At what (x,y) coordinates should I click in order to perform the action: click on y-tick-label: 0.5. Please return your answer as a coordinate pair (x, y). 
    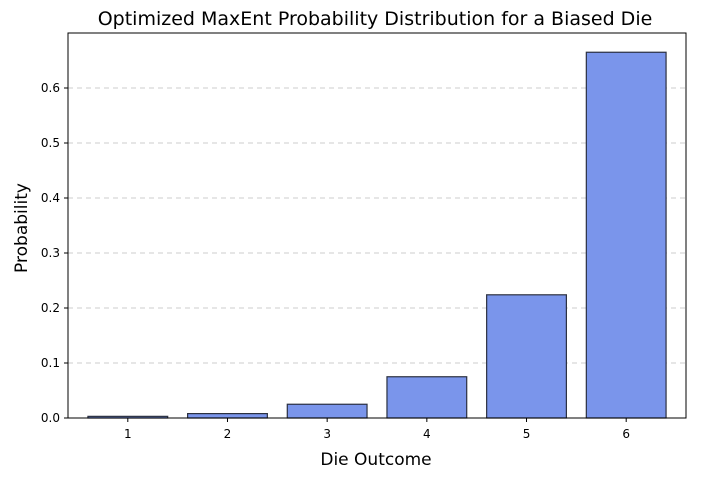
    Looking at the image, I should click on (50, 143).